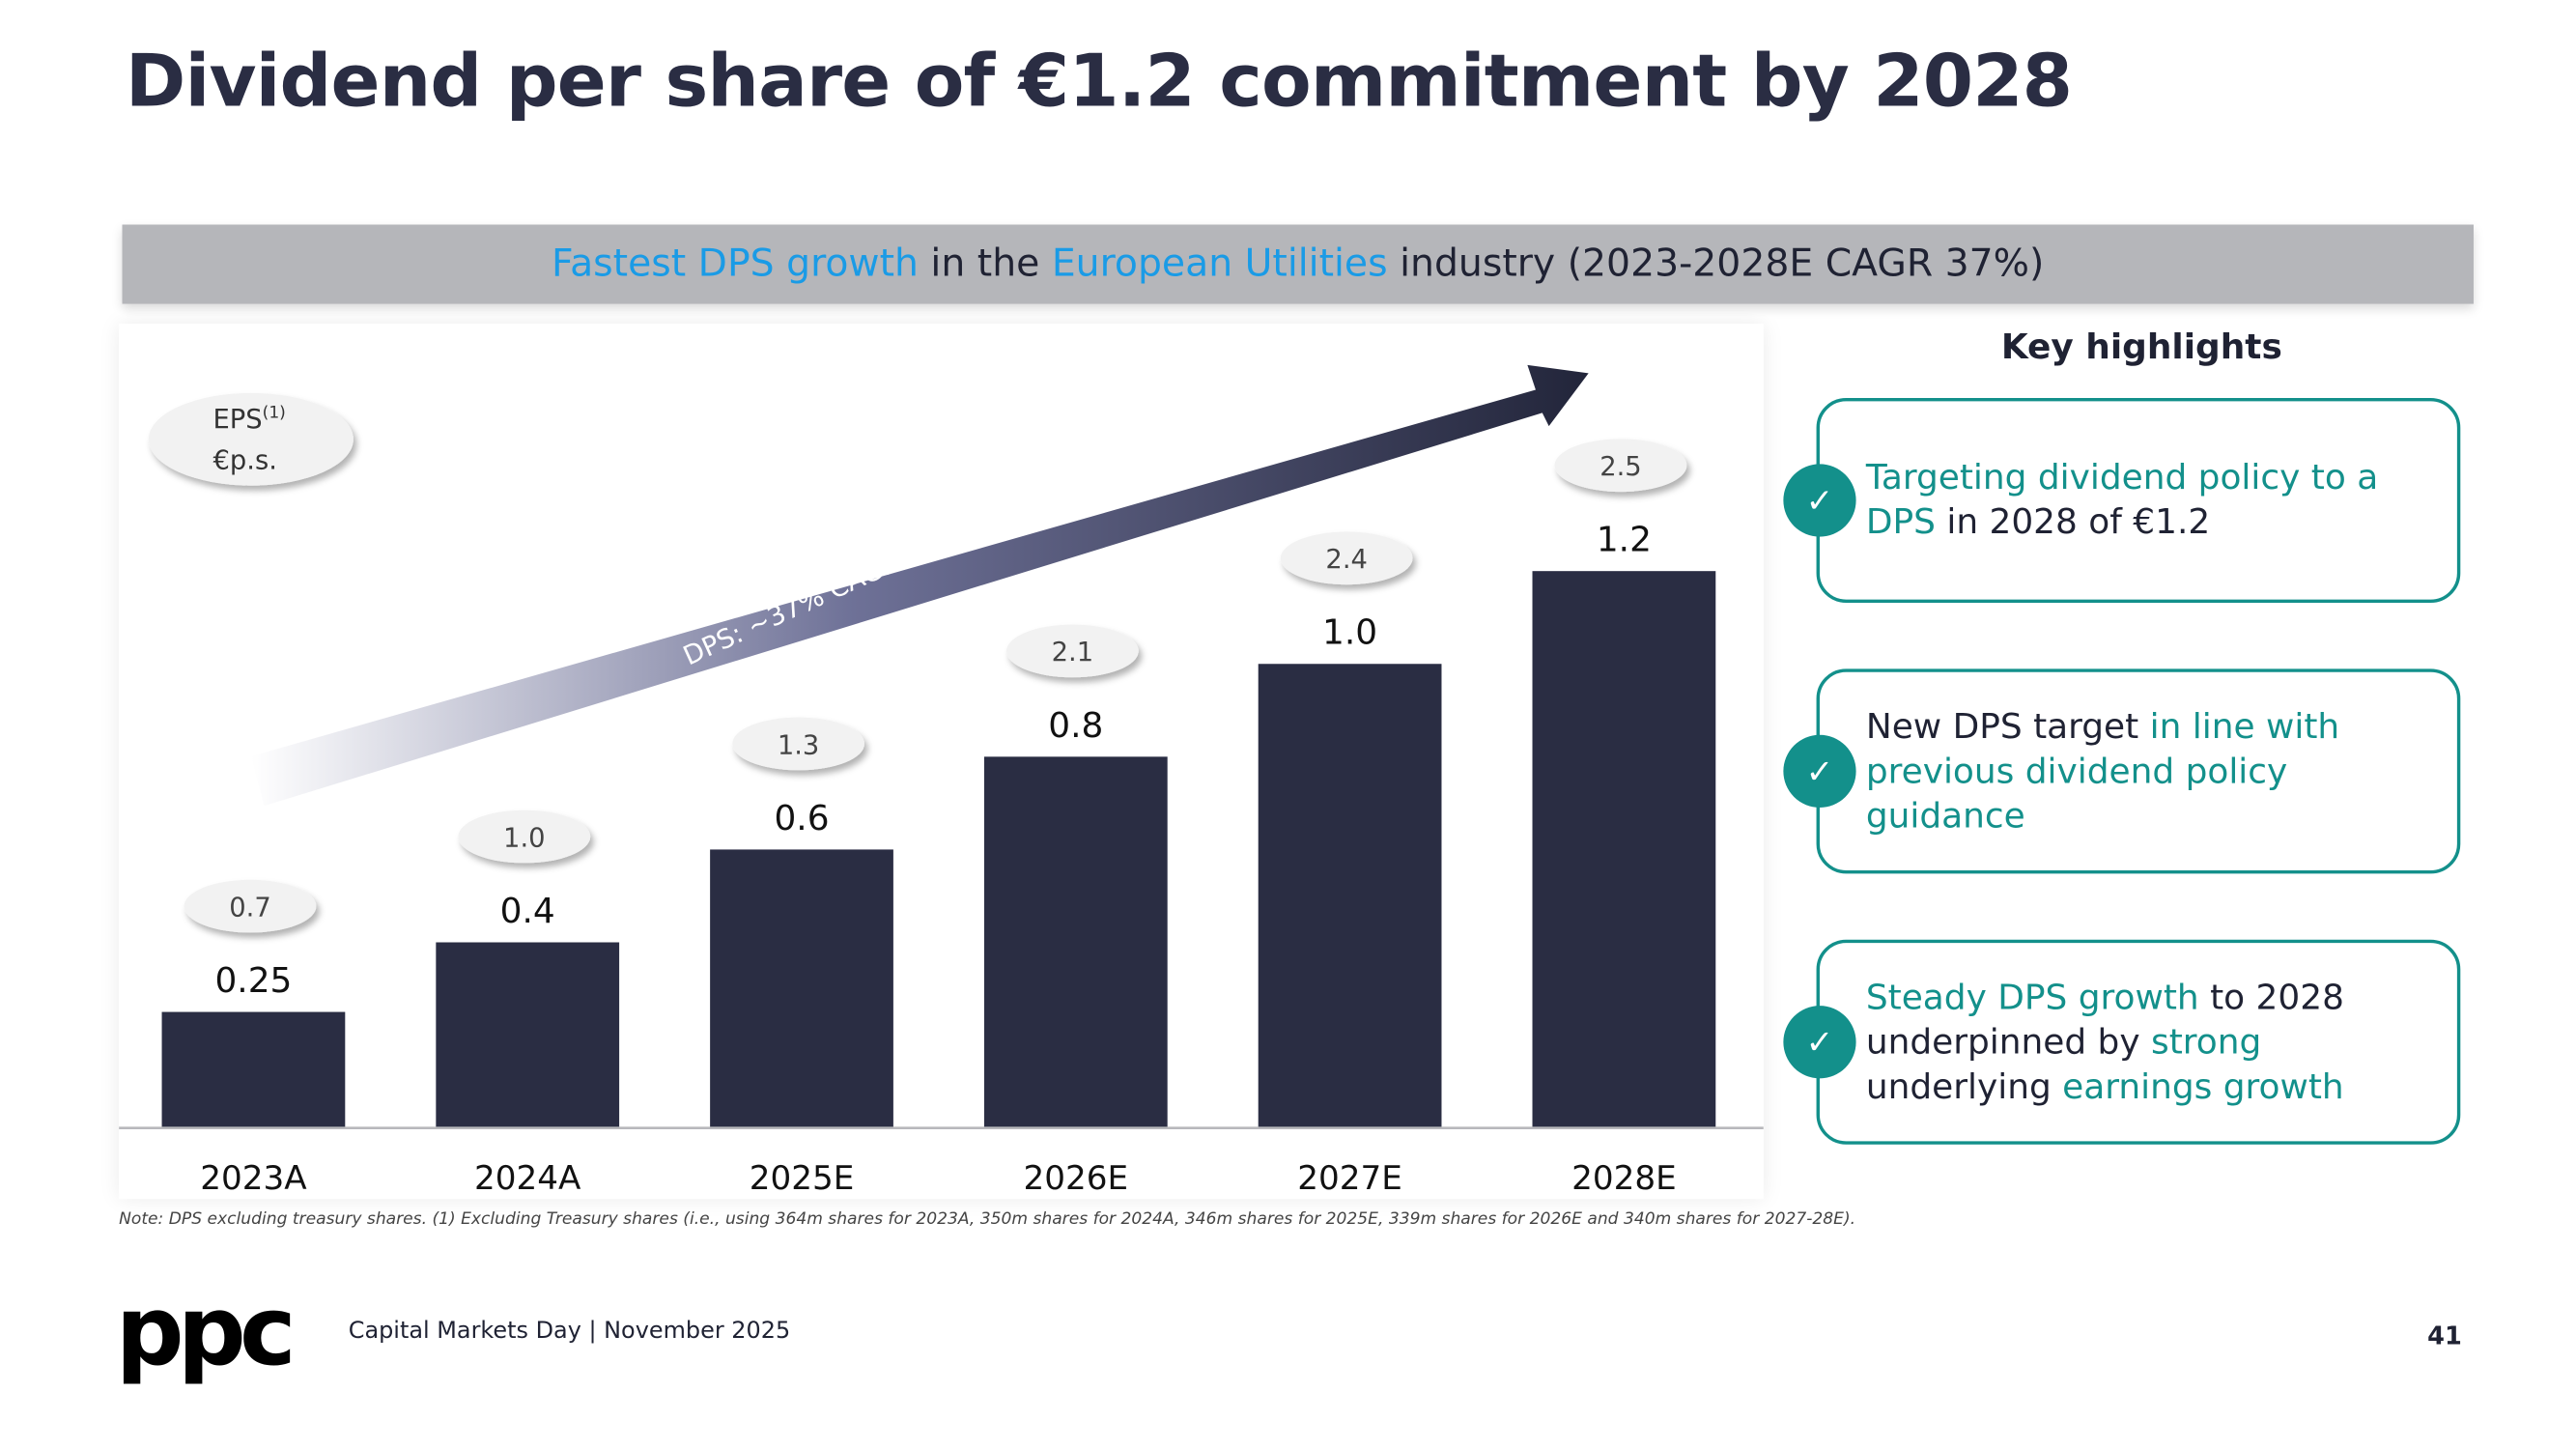  I want to click on bar-2024A, so click(528, 1035).